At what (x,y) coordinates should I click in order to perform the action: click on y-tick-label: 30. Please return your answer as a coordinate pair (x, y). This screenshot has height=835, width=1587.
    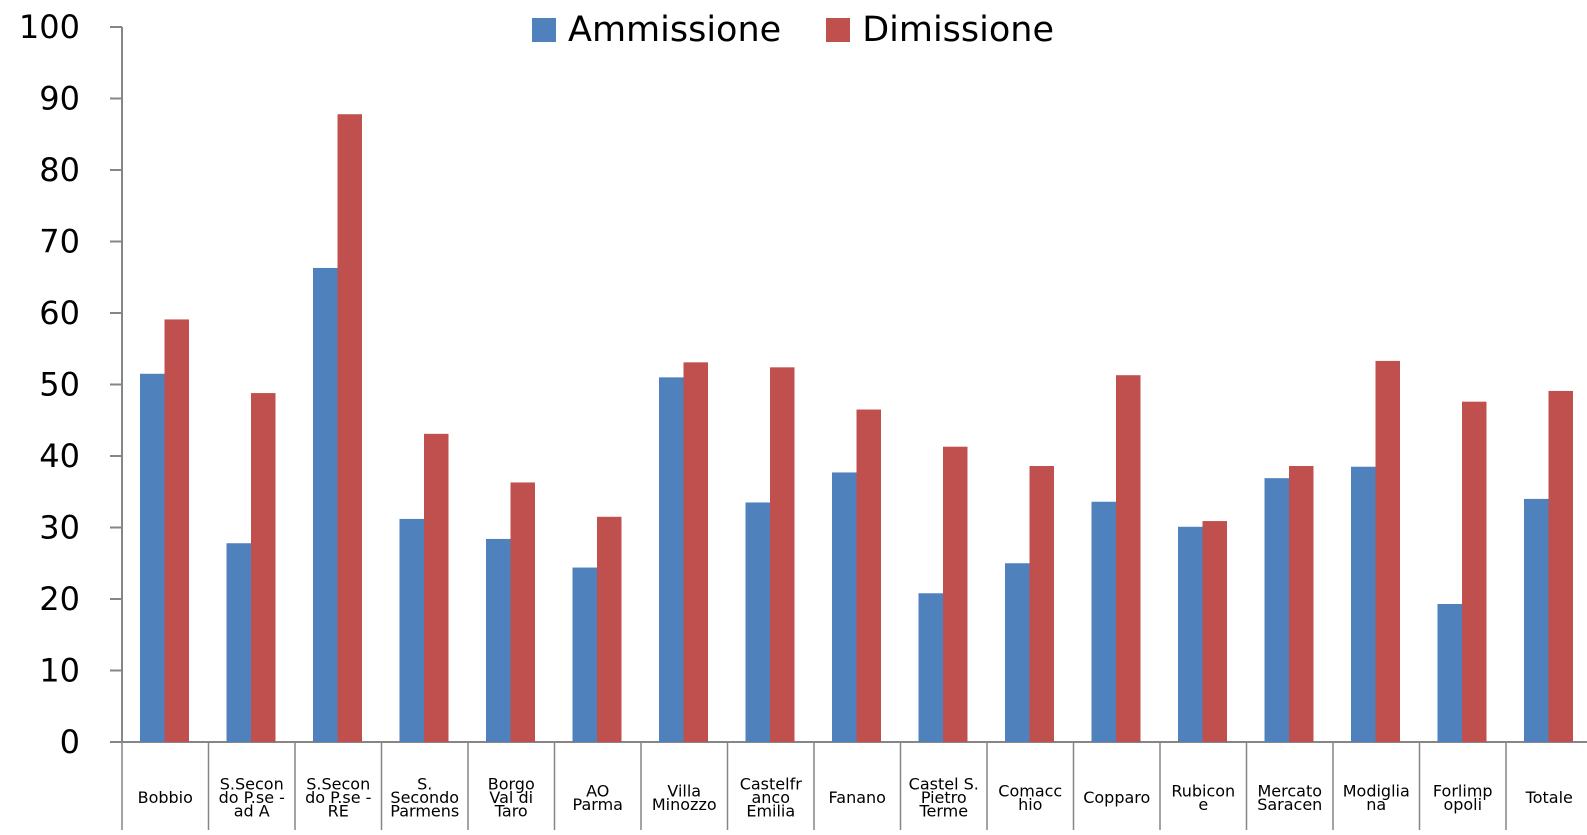
    Looking at the image, I should click on (59, 528).